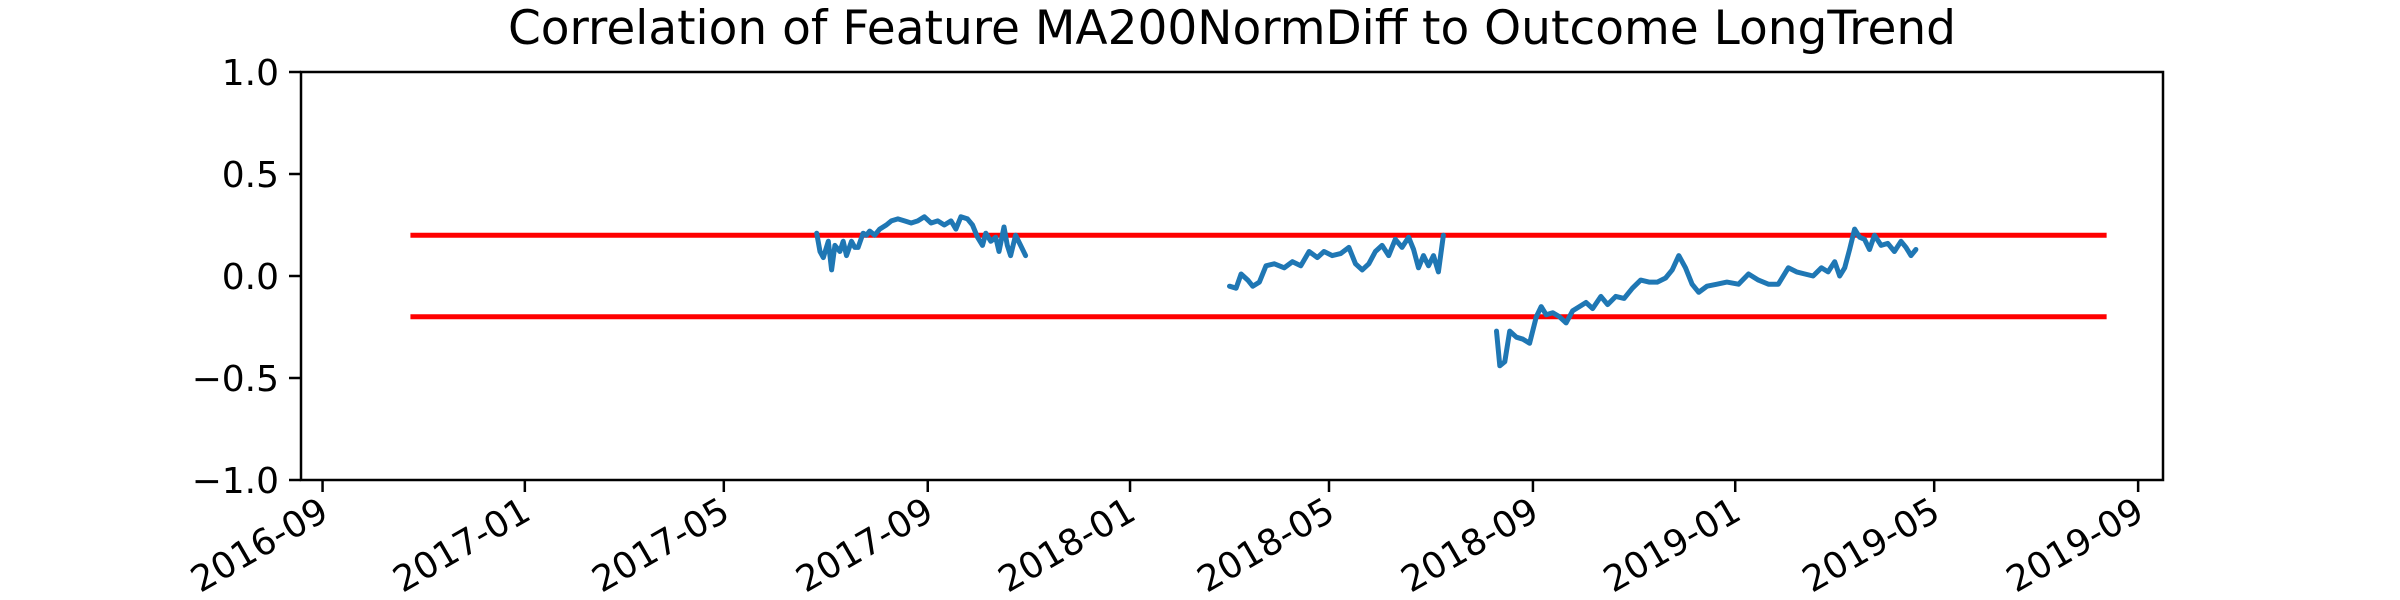  I want to click on x-tick-label: 2018-09, so click(1470, 545).